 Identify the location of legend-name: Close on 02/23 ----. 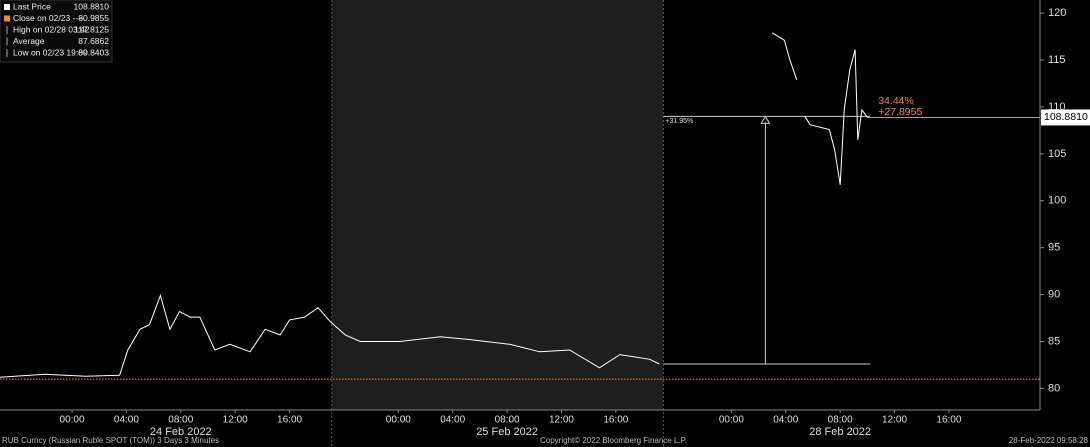
(48, 18).